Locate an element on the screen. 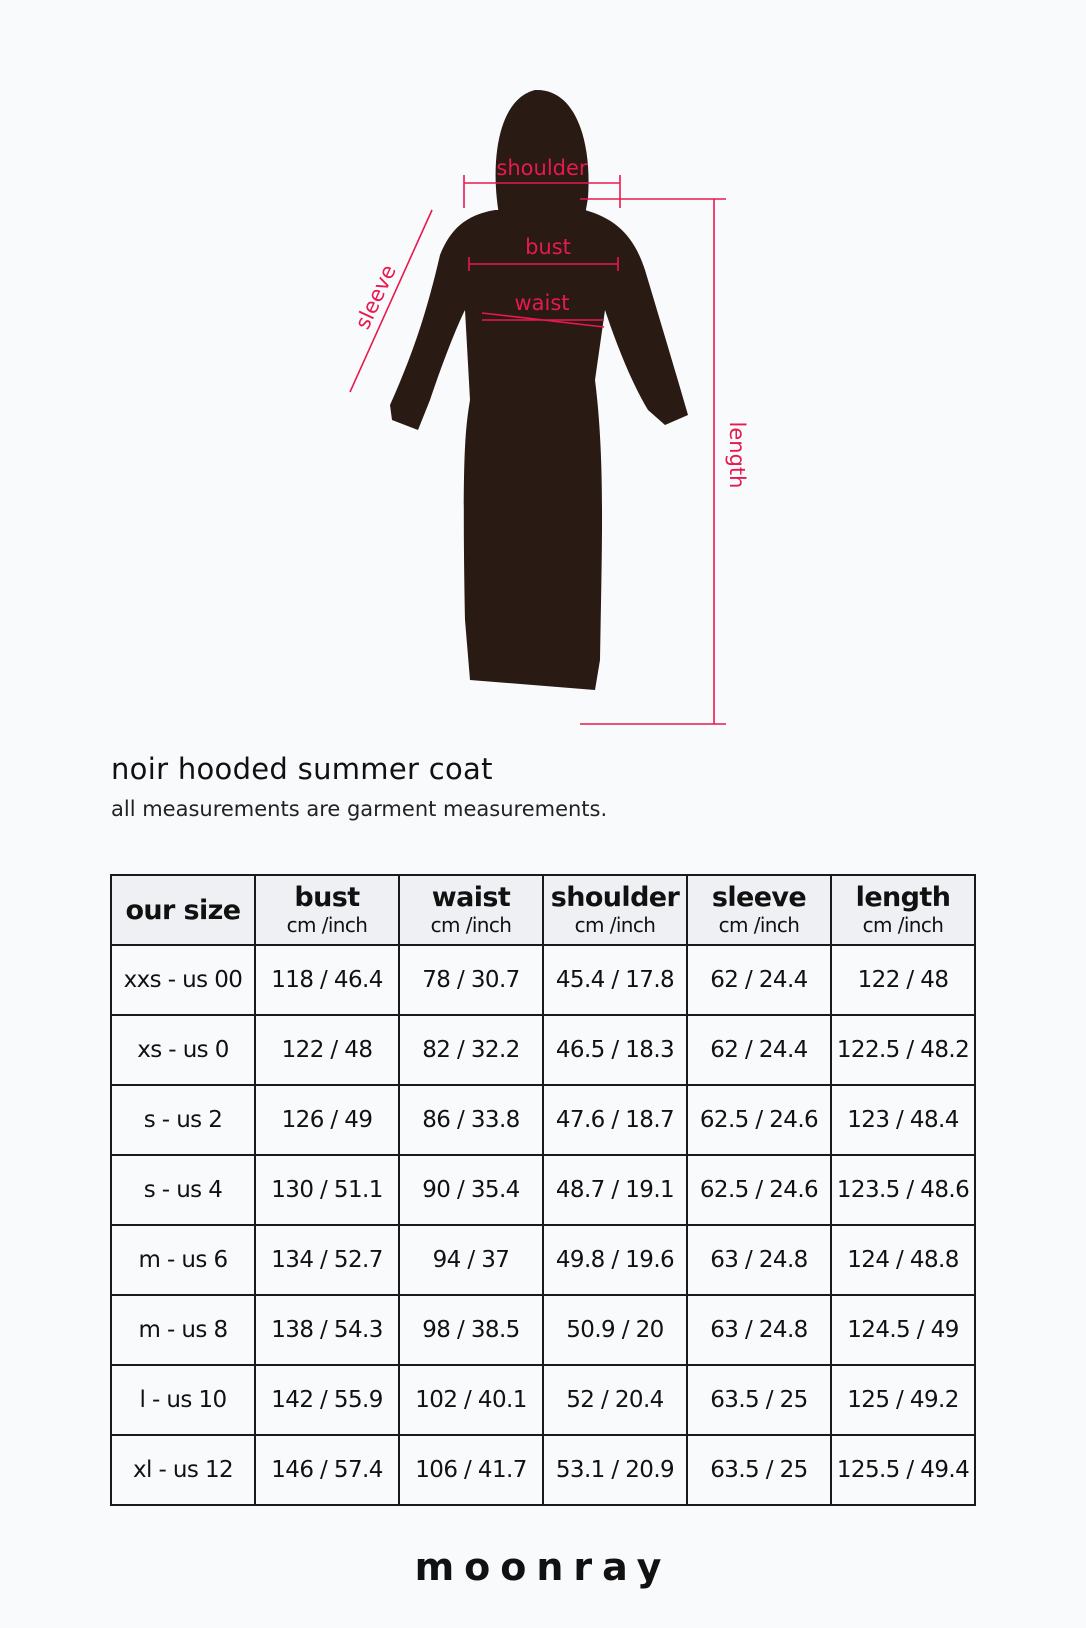 The image size is (1086, 1628). measurement-cell: 142 / 55.9 is located at coordinates (327, 1400).